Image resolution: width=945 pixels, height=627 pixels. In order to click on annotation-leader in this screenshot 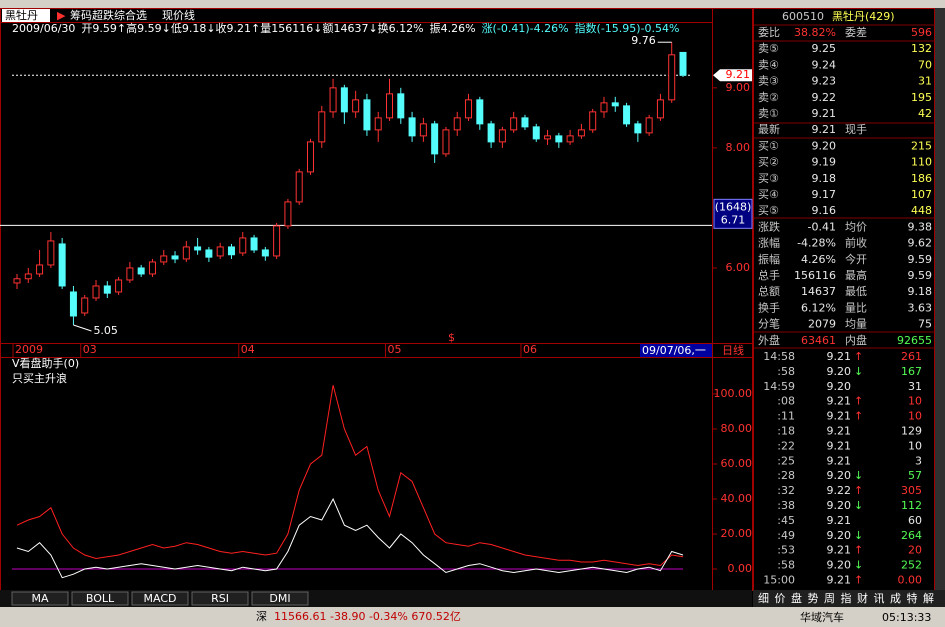, I will do `click(82, 328)`.